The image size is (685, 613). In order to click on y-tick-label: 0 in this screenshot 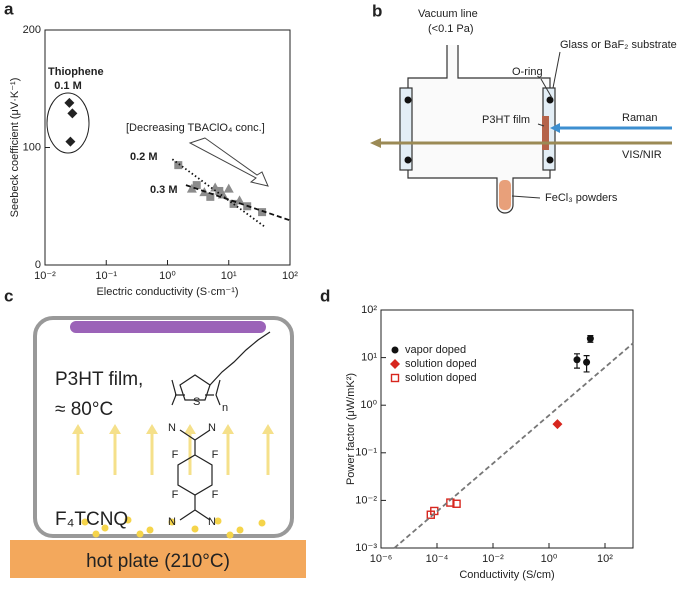, I will do `click(38, 265)`.